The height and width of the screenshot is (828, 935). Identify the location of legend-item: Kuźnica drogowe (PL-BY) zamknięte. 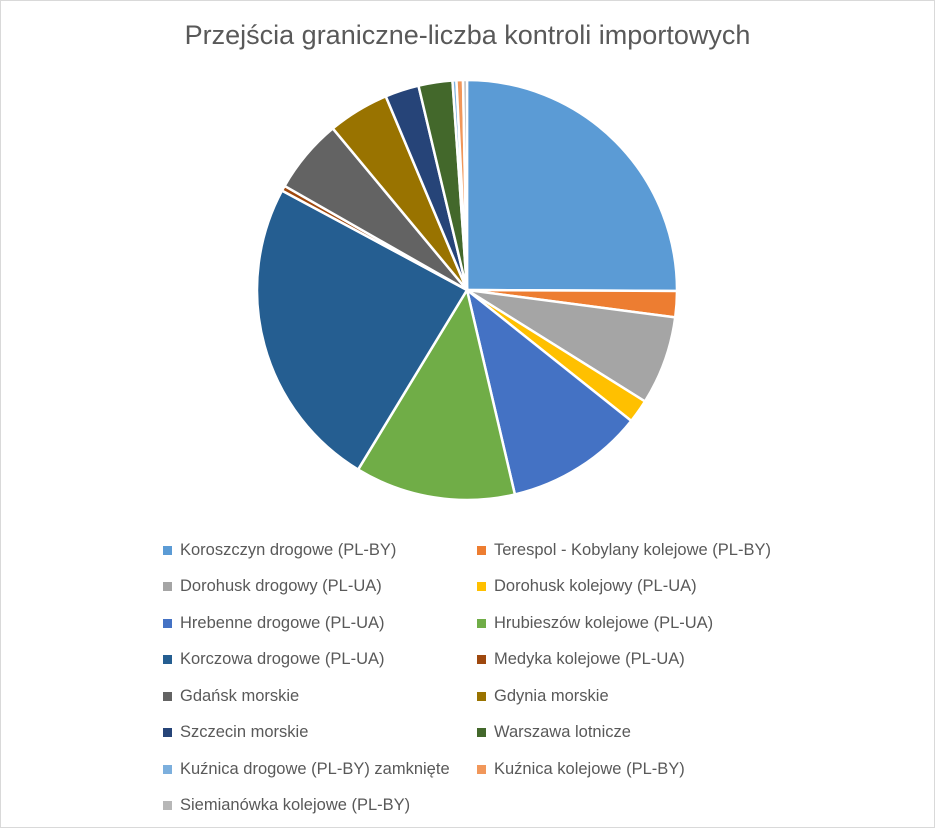
(320, 769).